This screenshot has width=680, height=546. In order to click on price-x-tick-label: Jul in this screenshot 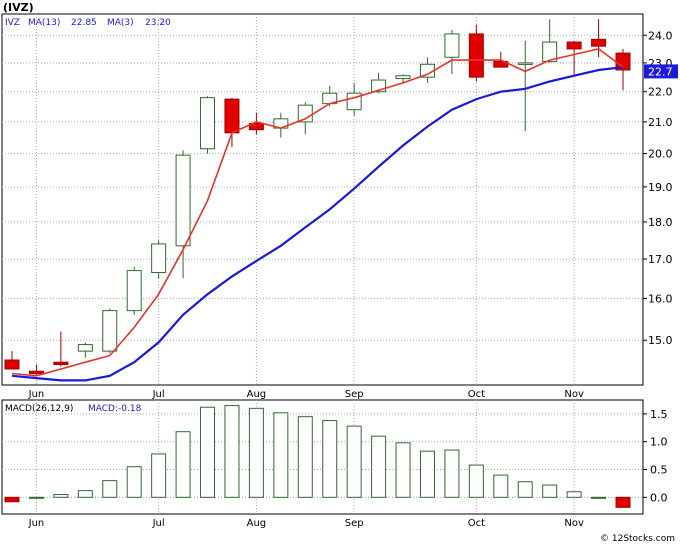, I will do `click(158, 394)`.